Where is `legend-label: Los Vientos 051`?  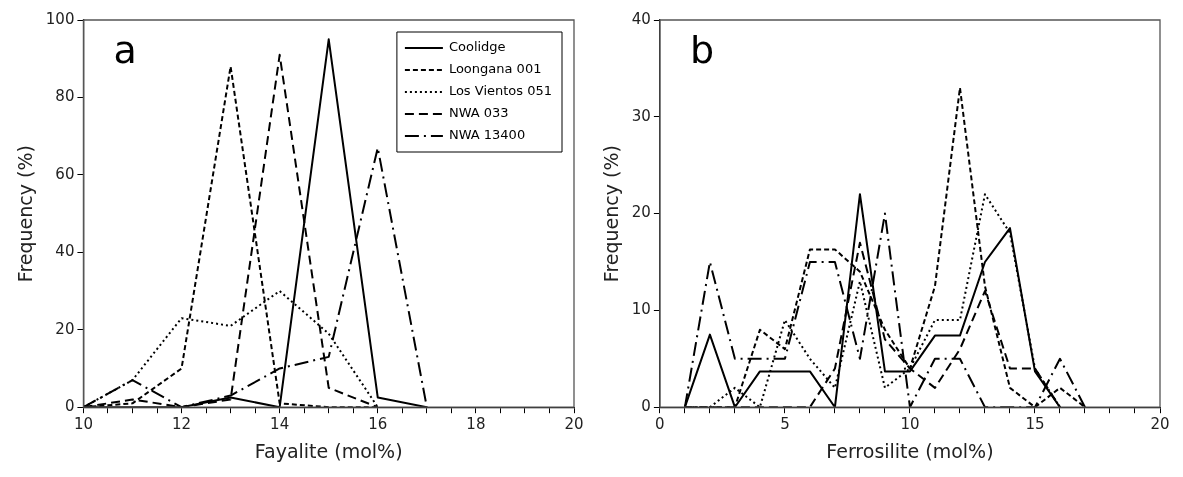 legend-label: Los Vientos 051 is located at coordinates (500, 91).